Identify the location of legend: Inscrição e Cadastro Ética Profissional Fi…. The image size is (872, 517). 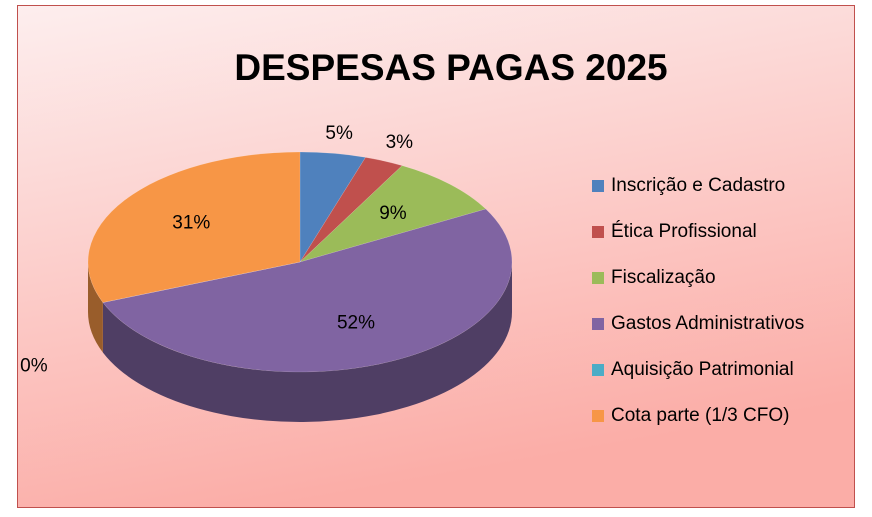
(698, 300).